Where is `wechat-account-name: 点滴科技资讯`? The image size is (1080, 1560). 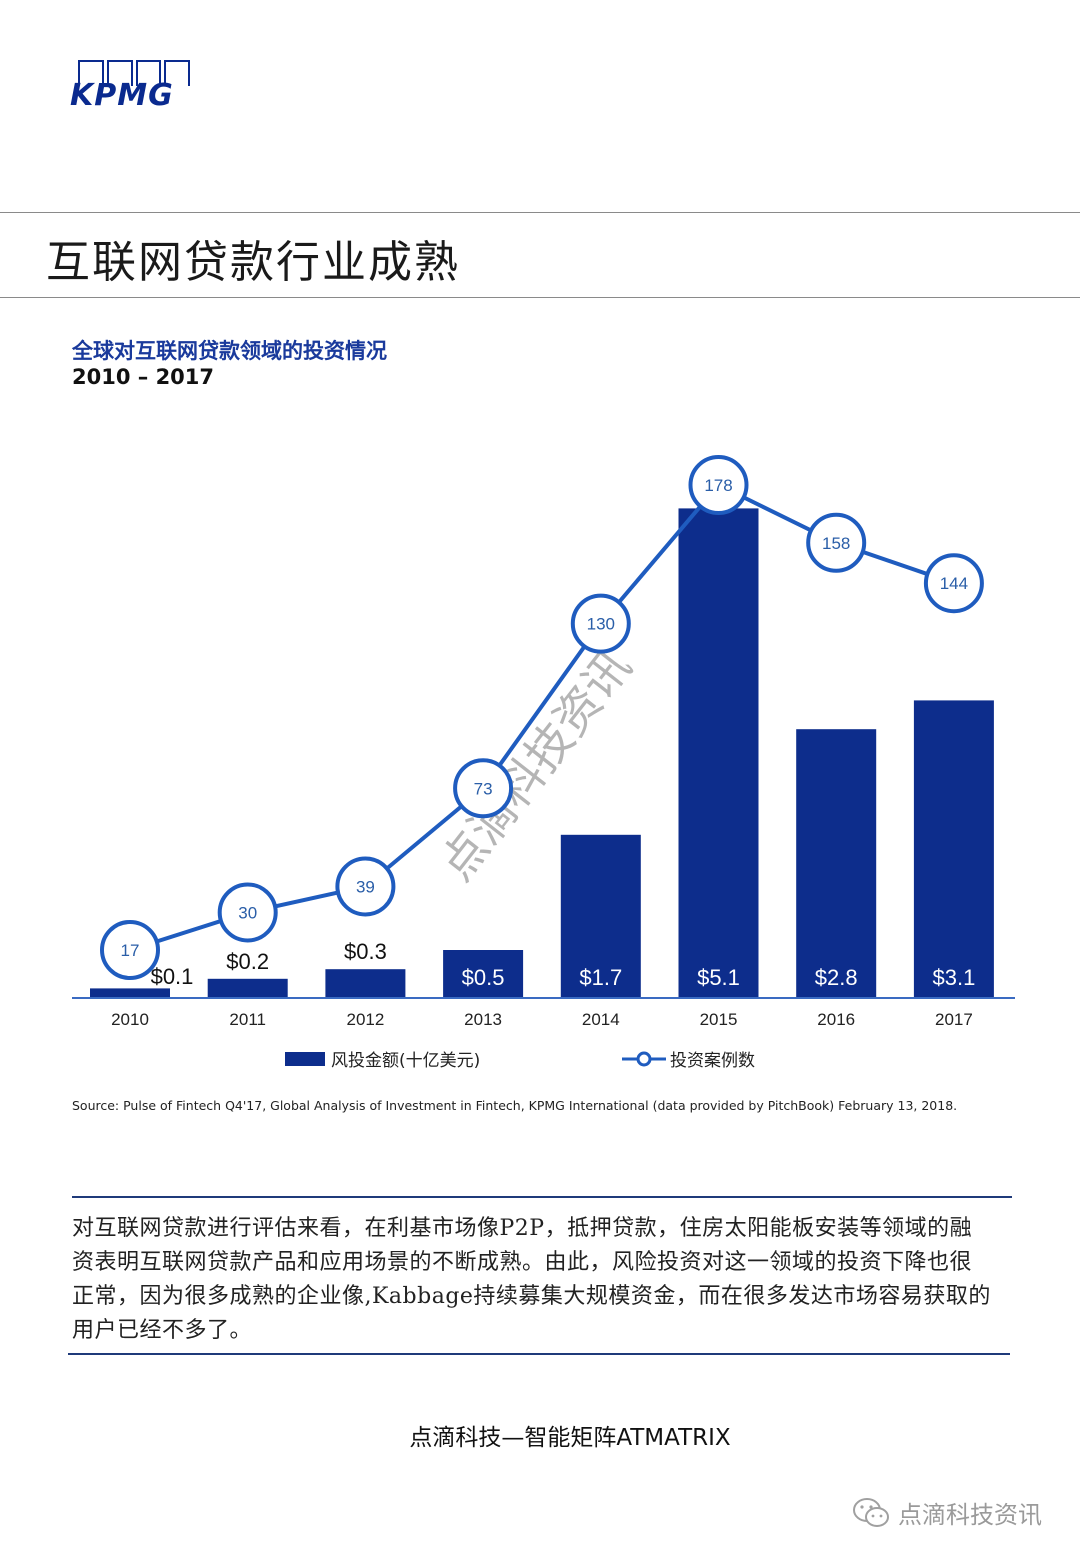 wechat-account-name: 点滴科技资讯 is located at coordinates (970, 1515).